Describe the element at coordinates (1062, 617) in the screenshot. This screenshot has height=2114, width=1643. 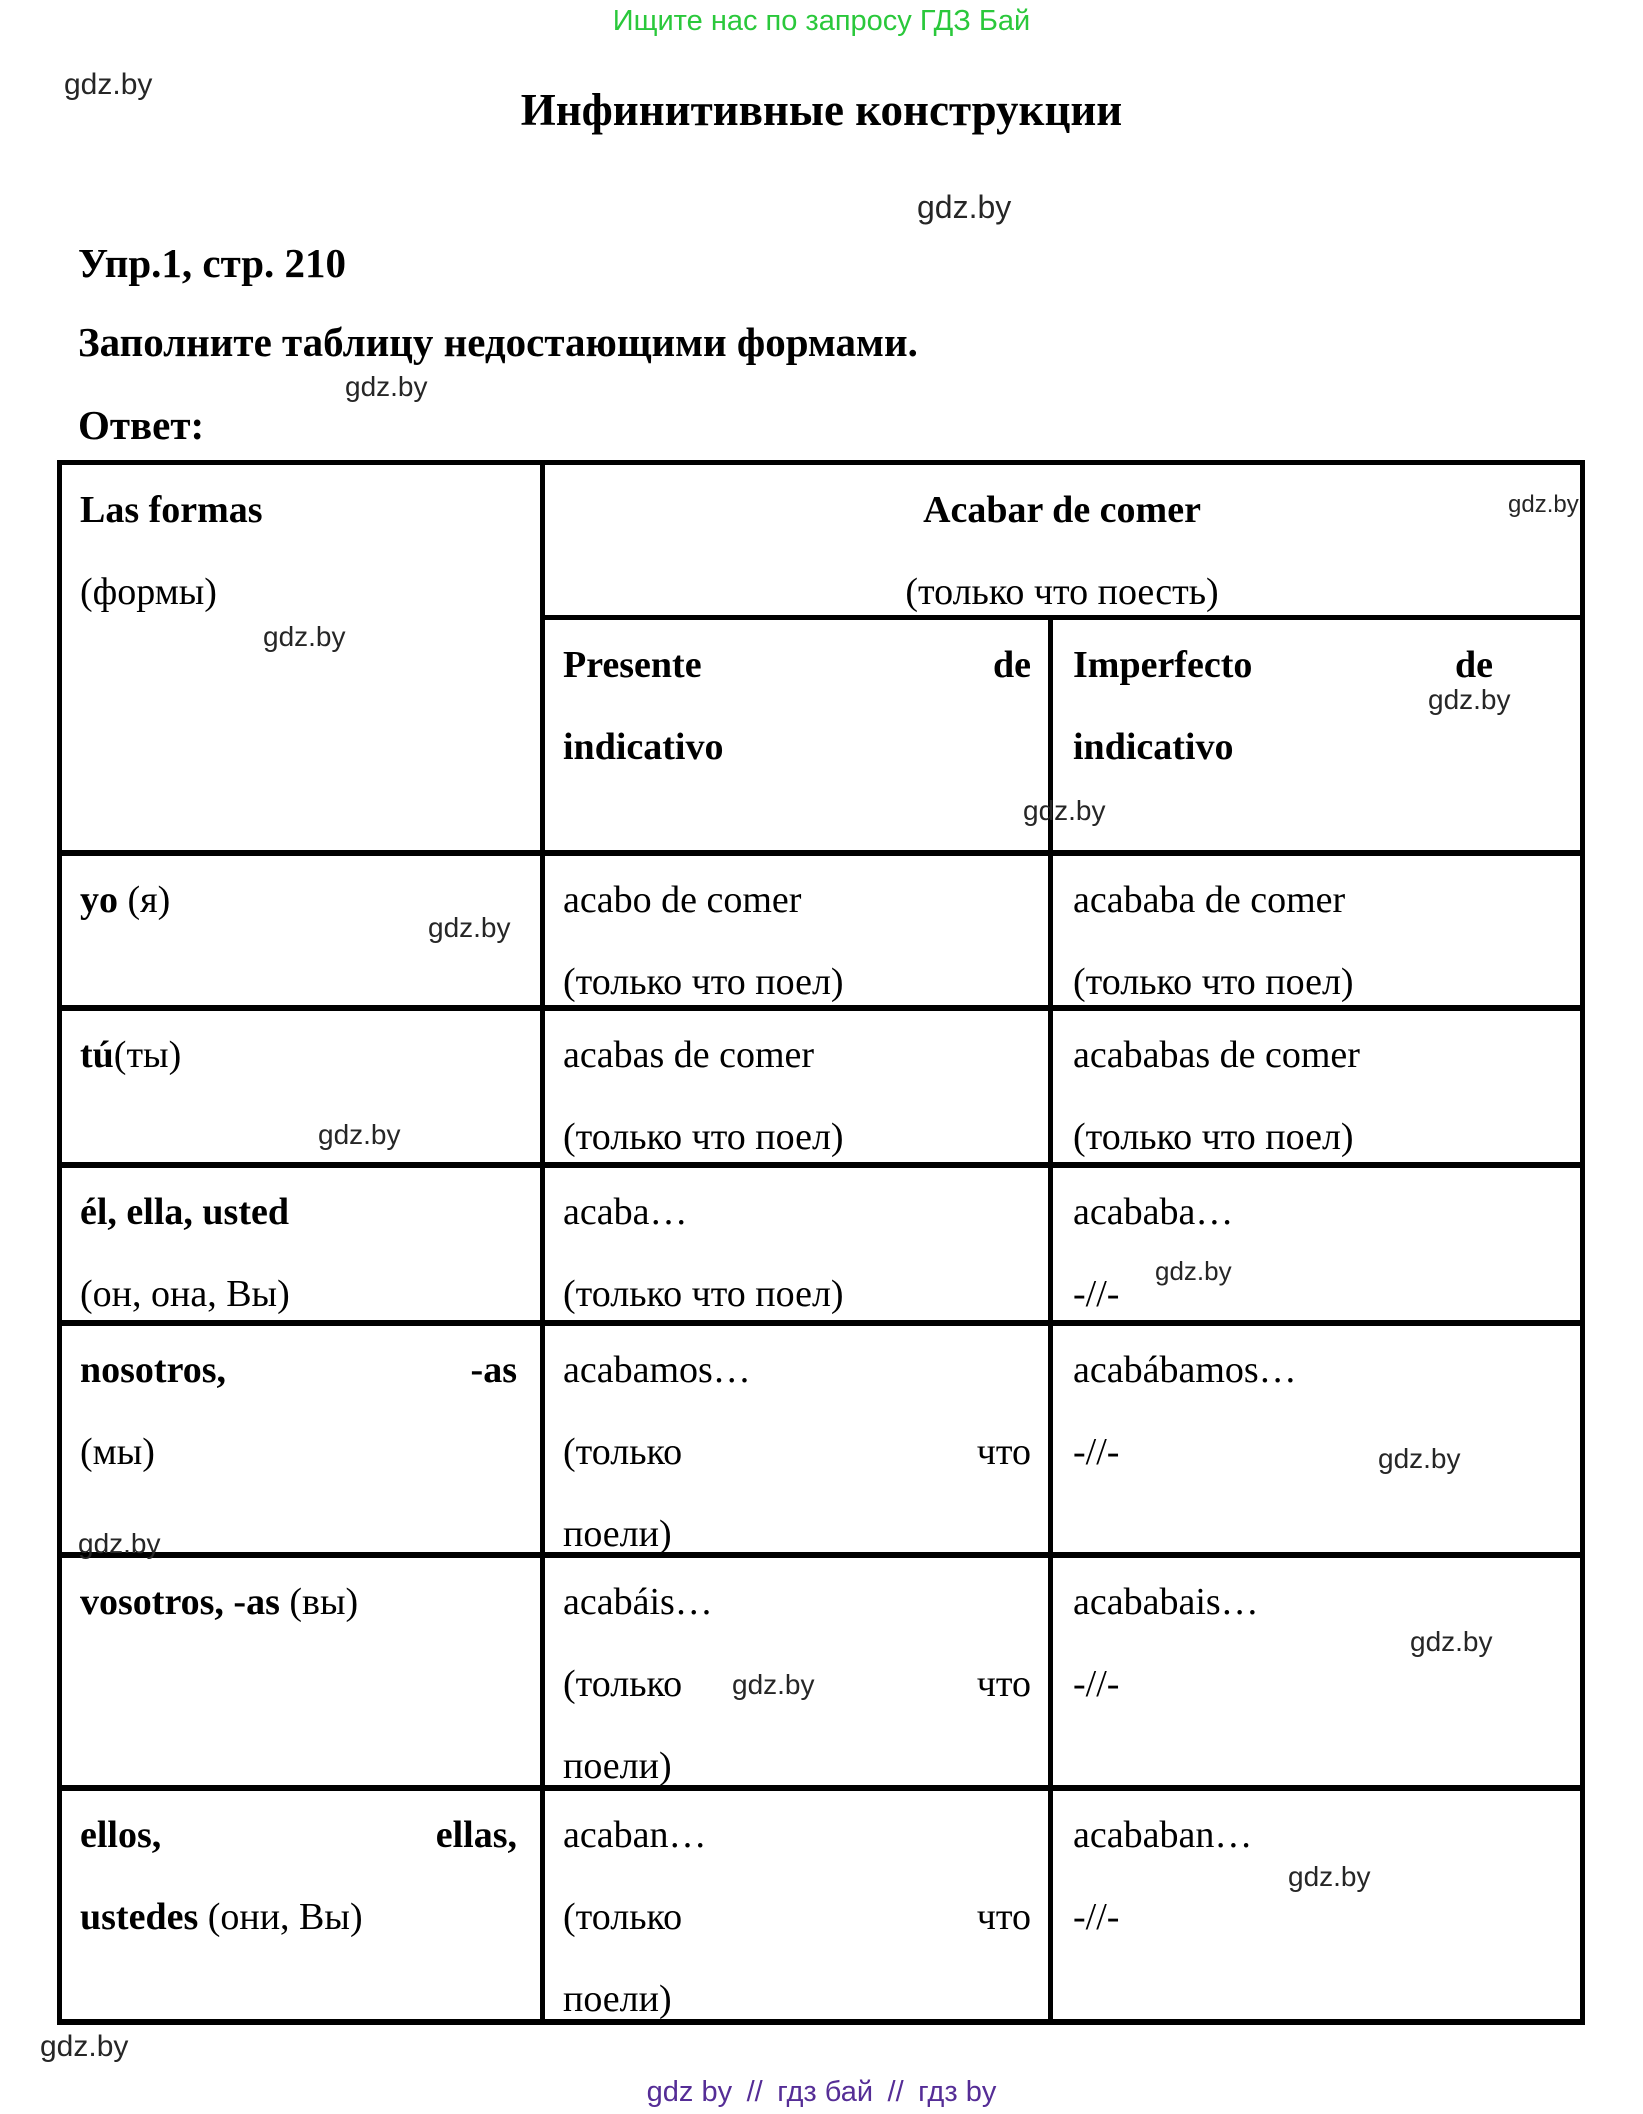
I see `table-border-subheader` at that location.